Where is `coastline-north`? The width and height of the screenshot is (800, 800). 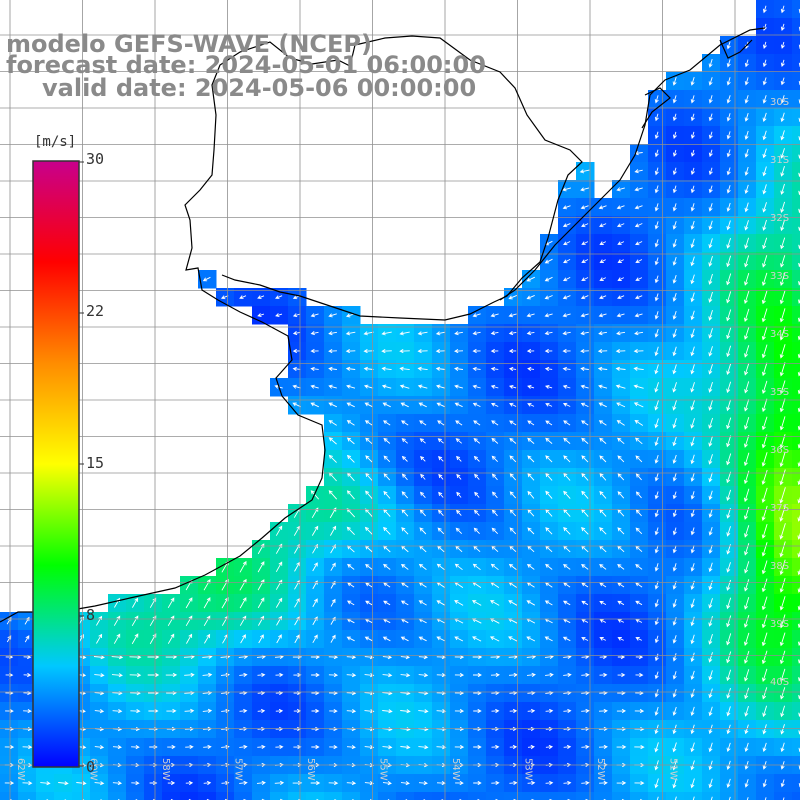 coastline-north is located at coordinates (632, 164).